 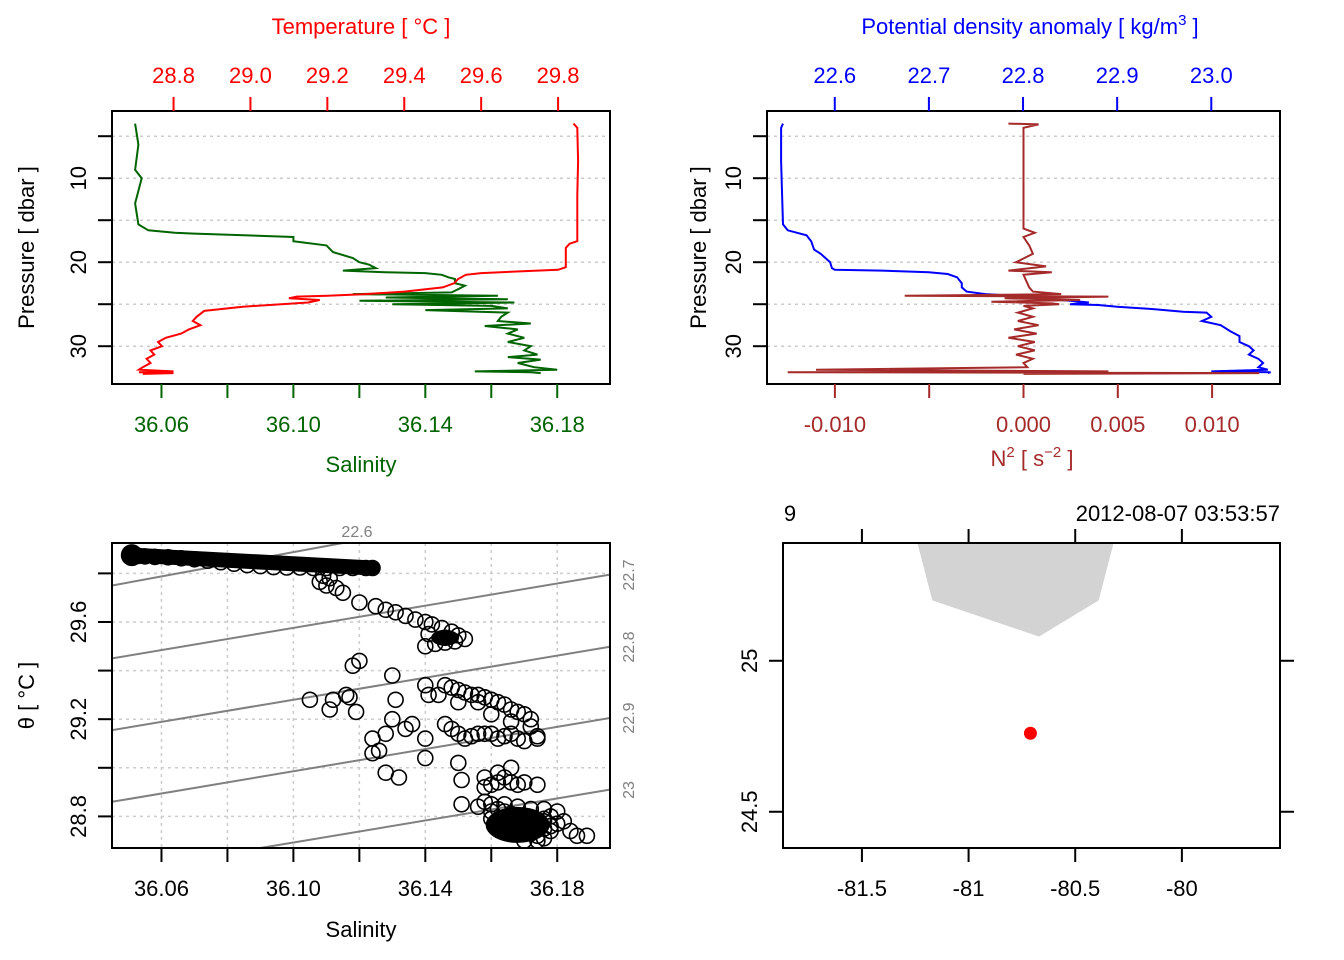 I want to click on p1-temperature-tick-label: 29.4, so click(x=404, y=75).